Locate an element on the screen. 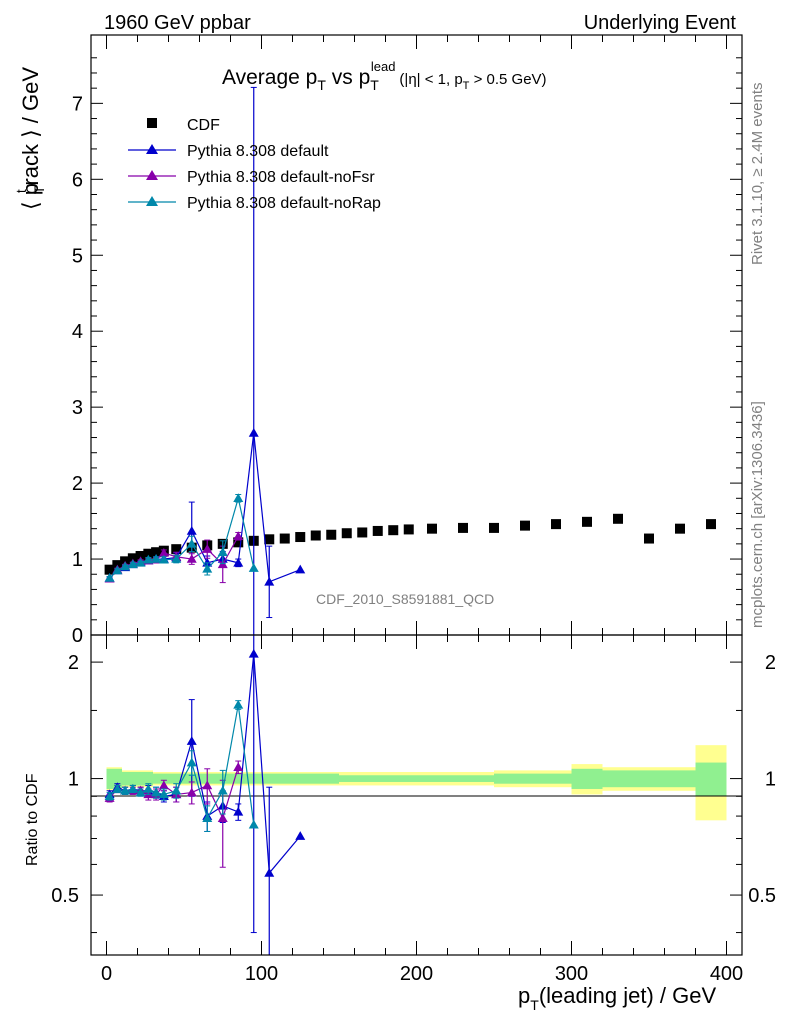  title-avg: Average p is located at coordinates (269, 77).